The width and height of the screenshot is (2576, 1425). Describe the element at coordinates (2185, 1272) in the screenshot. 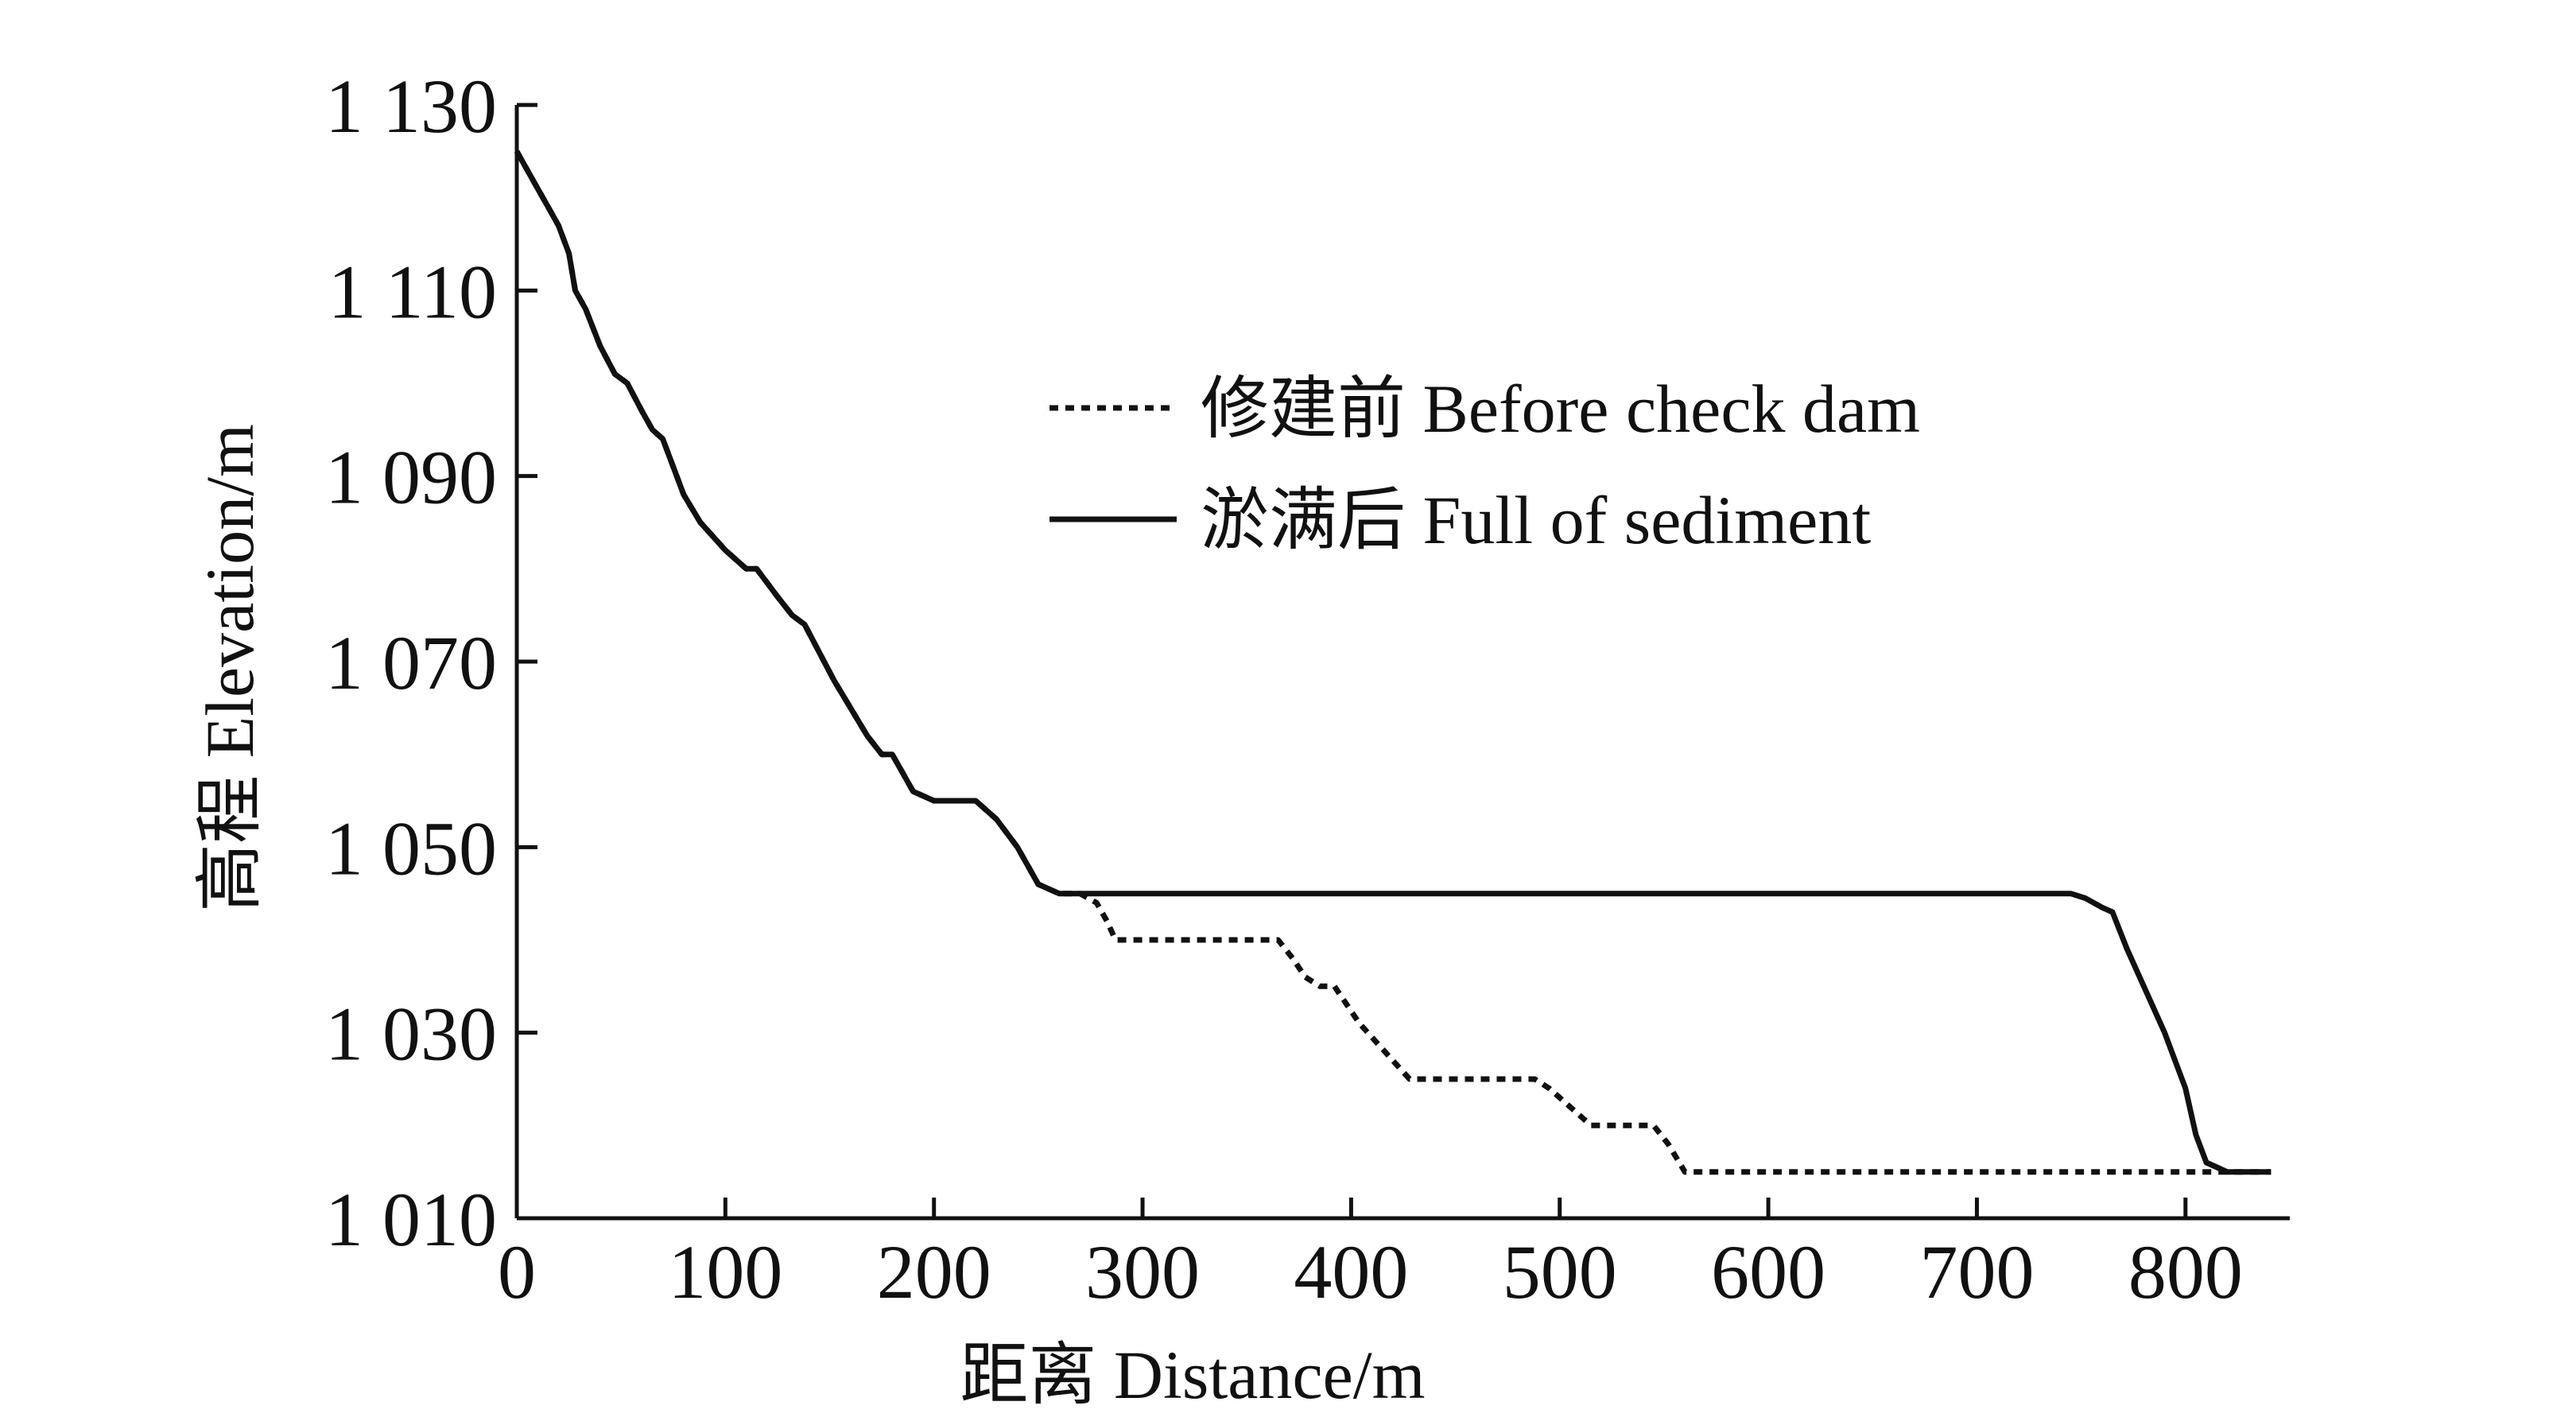

I see `x-tick-label: 800` at that location.